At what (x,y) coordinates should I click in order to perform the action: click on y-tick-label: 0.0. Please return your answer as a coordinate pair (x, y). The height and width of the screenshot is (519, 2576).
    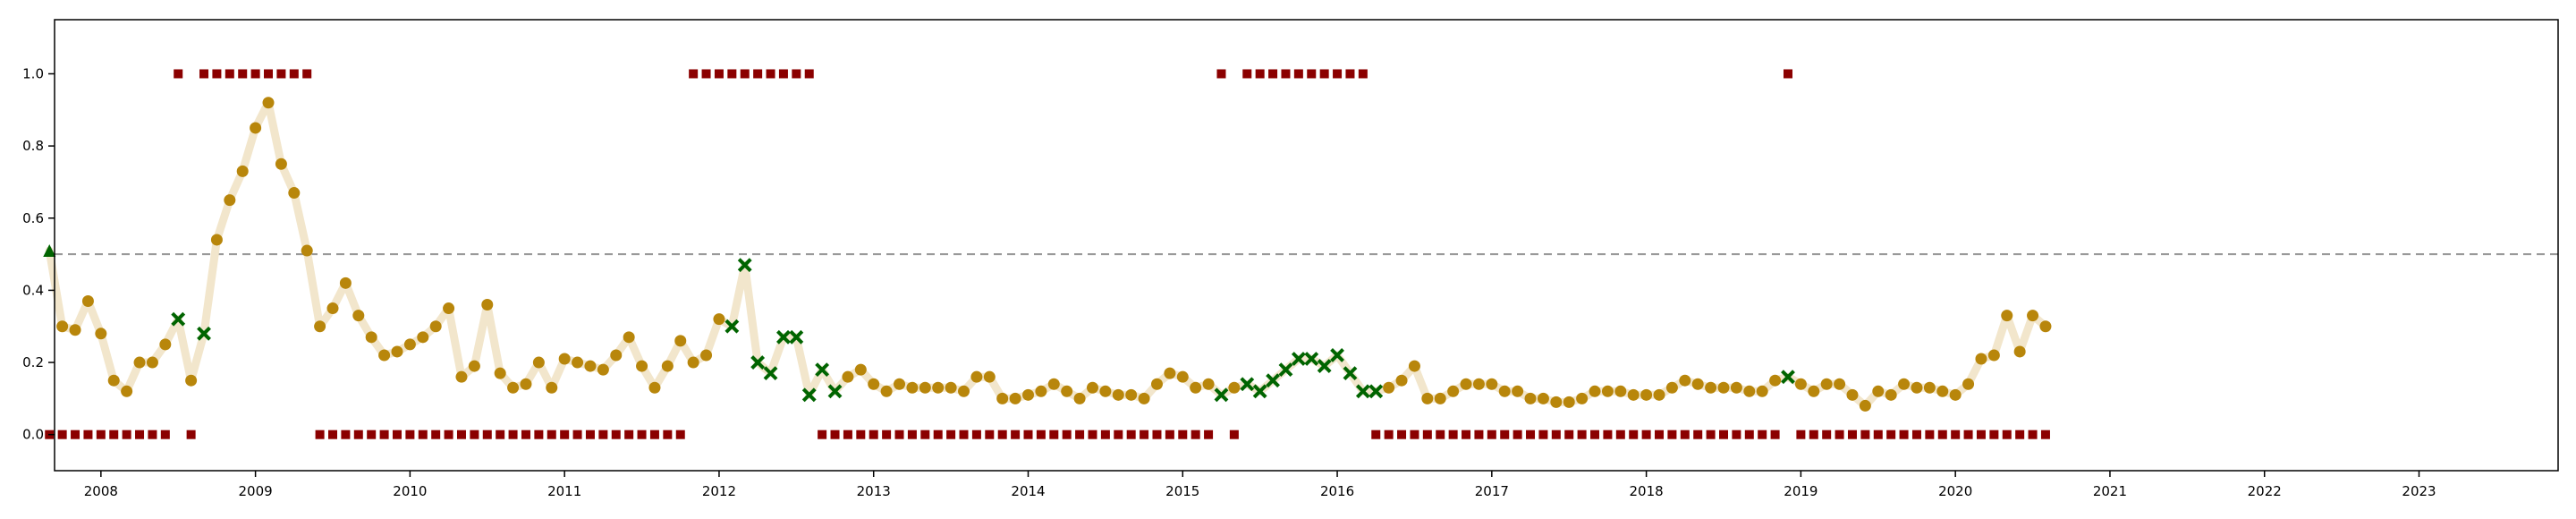
    Looking at the image, I should click on (33, 435).